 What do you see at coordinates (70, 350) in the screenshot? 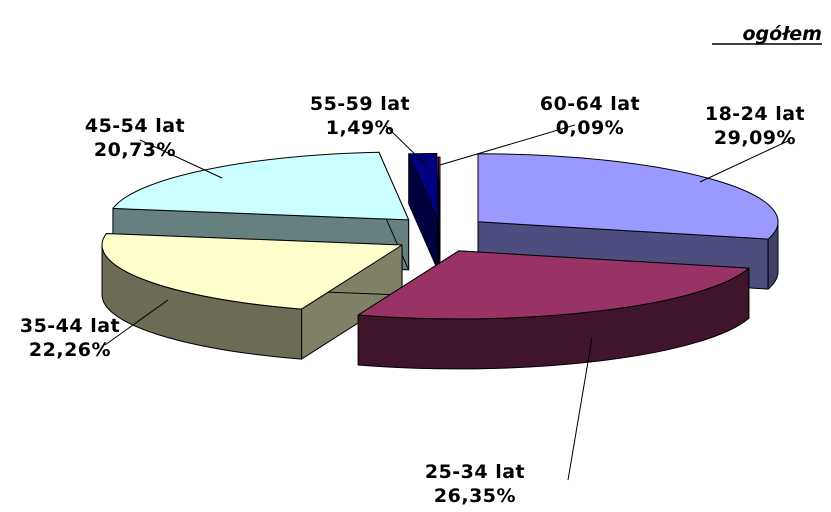
I see `slice-value-label: 22,26%` at bounding box center [70, 350].